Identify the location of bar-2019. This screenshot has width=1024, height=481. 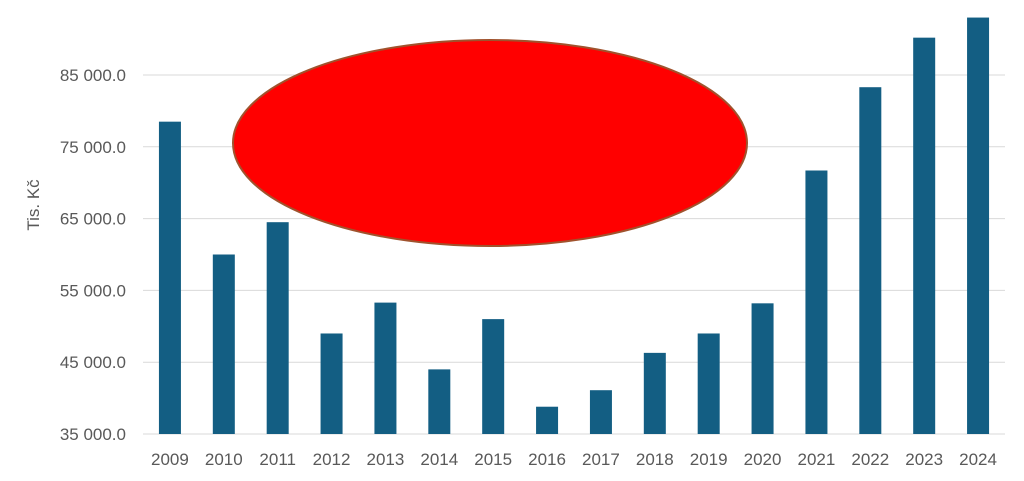
(708, 383).